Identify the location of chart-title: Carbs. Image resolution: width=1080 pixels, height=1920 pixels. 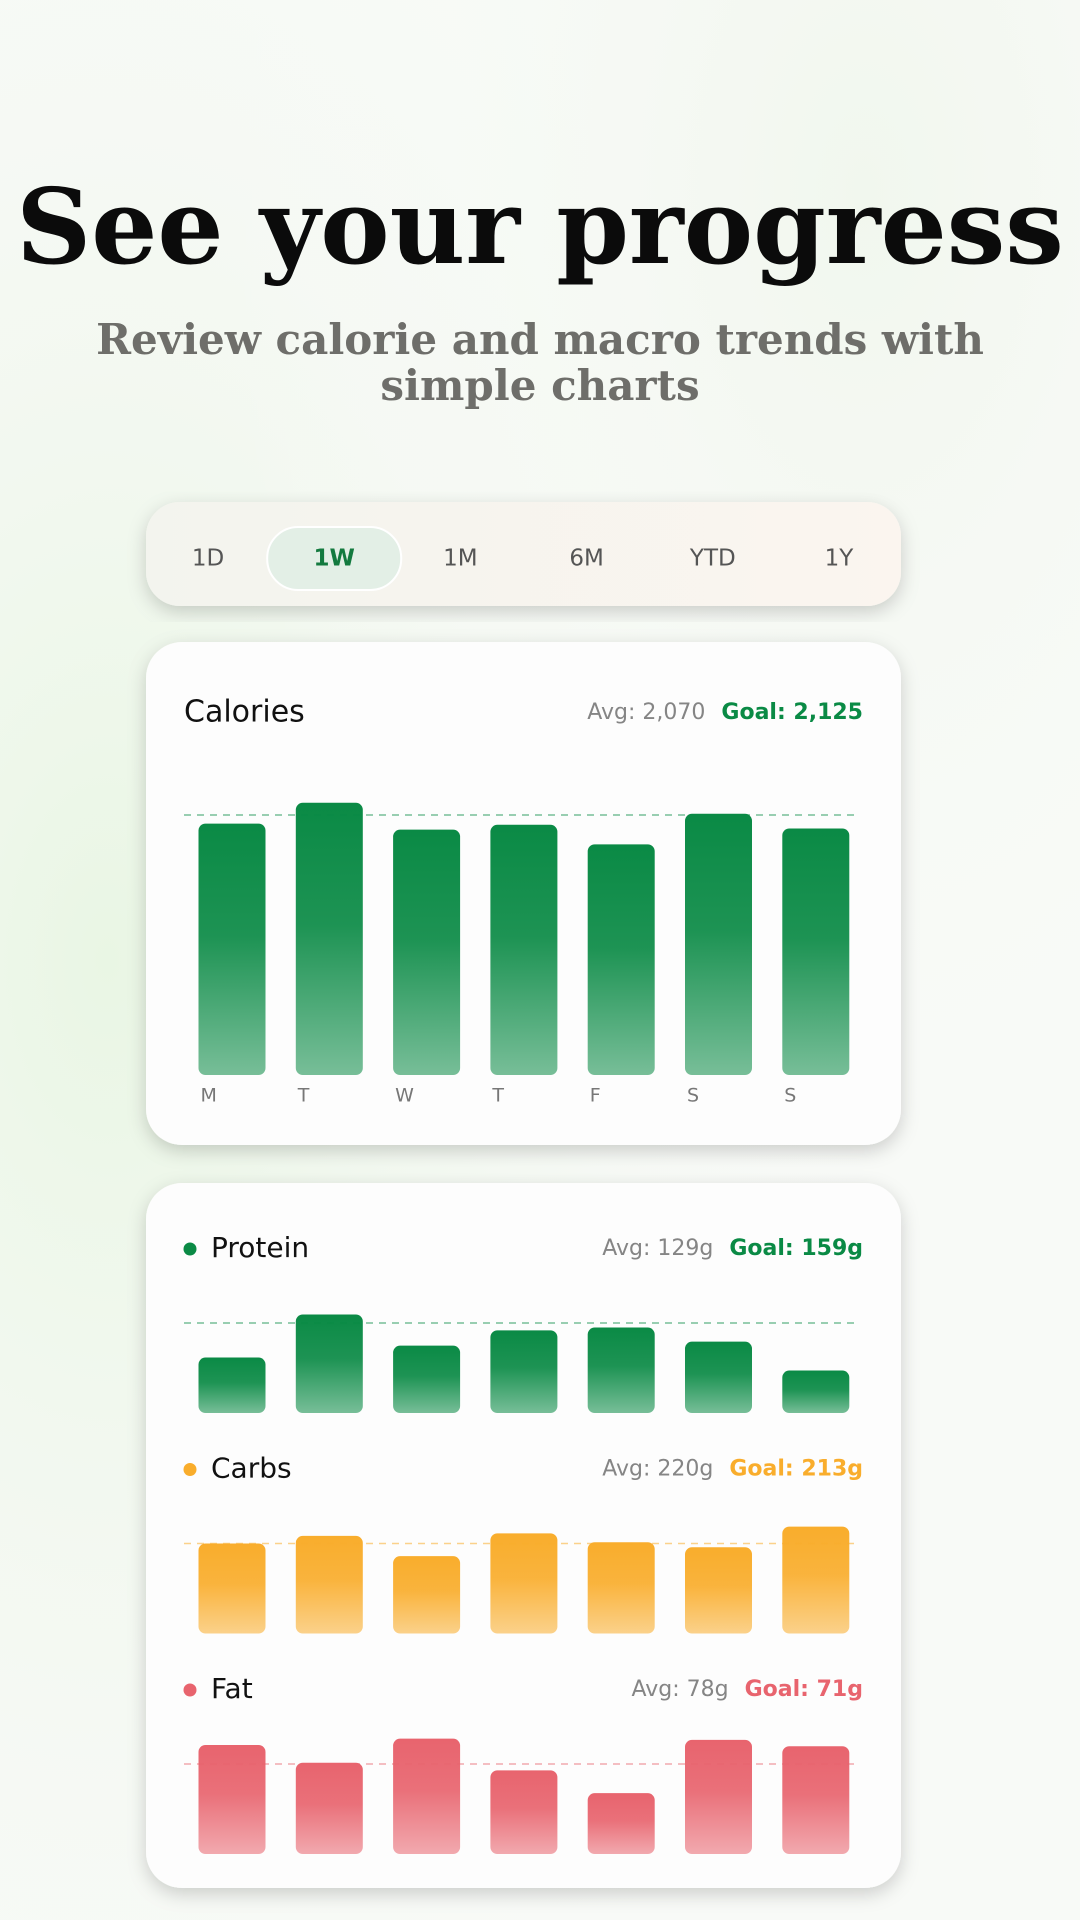
(251, 1468).